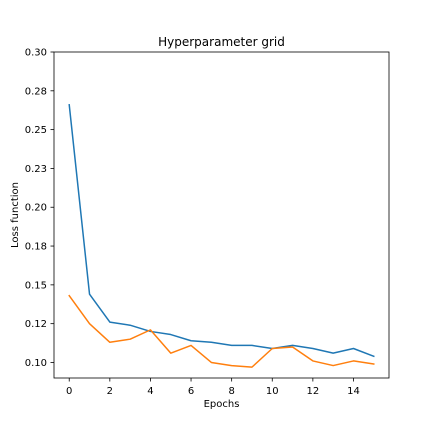 This screenshot has height=432, width=432. I want to click on x-tick-label: 6, so click(191, 391).